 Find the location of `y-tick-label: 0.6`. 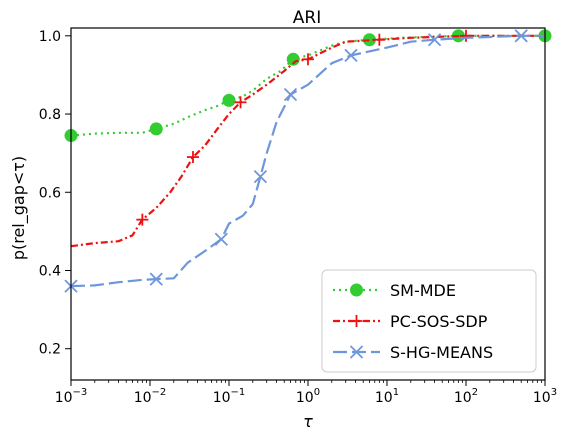

y-tick-label: 0.6 is located at coordinates (50, 193).